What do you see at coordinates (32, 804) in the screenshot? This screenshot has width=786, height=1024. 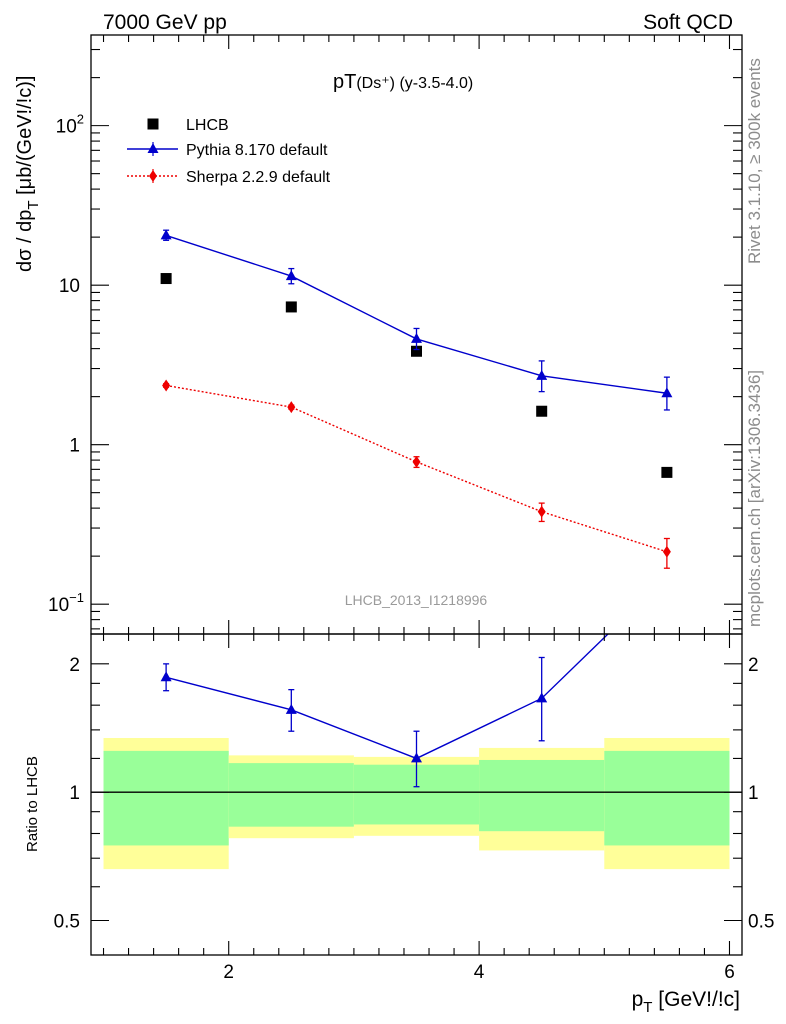 I see `ratio-y-axis-label: Ratio to LHCB` at bounding box center [32, 804].